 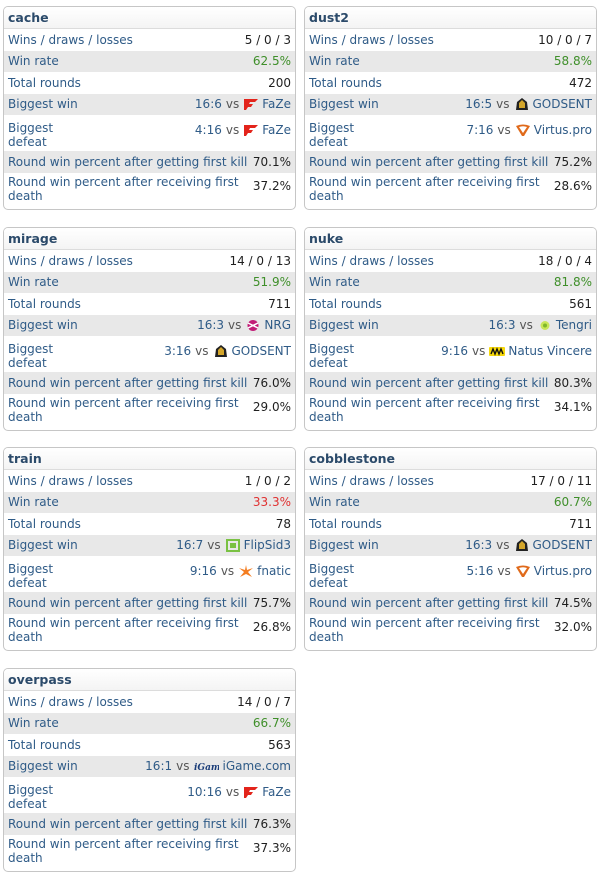 What do you see at coordinates (550, 351) in the screenshot?
I see `biggest-defeat-team: Natus Vincere` at bounding box center [550, 351].